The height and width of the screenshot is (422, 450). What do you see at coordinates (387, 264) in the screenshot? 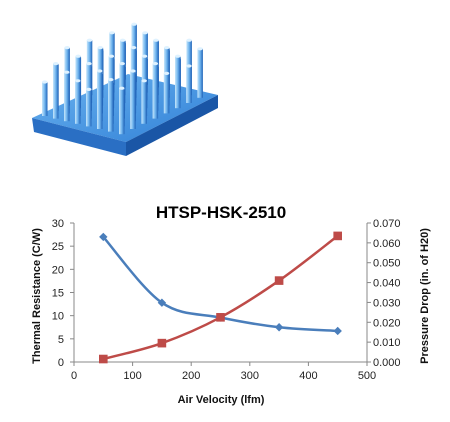
I see `y2-tick-label: 0.050` at bounding box center [387, 264].